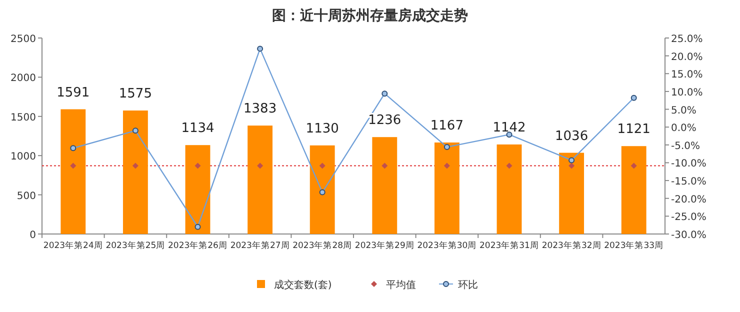 This screenshot has width=740, height=312. I want to click on y2-tick-label: 5.0%, so click(683, 110).